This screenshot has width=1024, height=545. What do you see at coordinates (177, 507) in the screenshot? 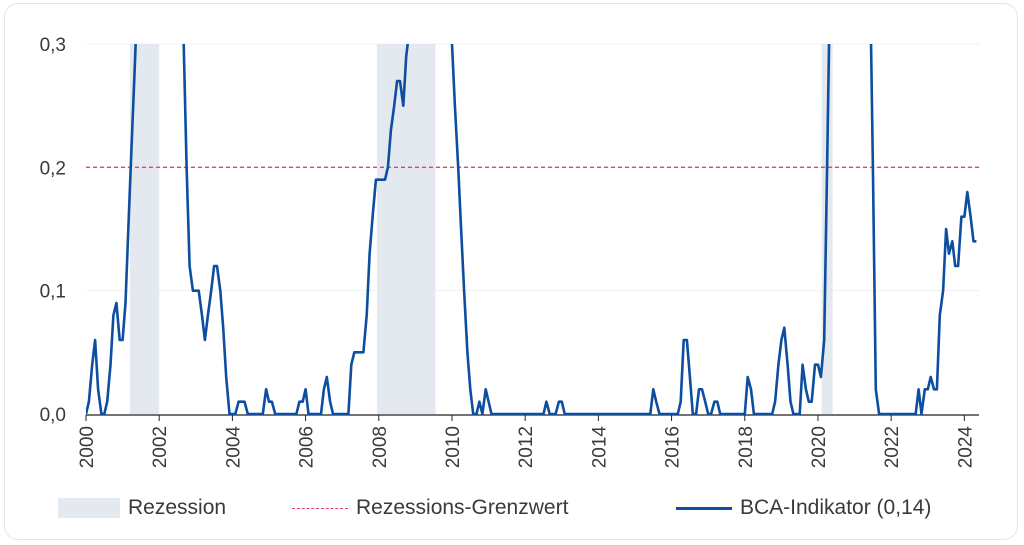
I see `legend-label-recession: Rezession` at bounding box center [177, 507].